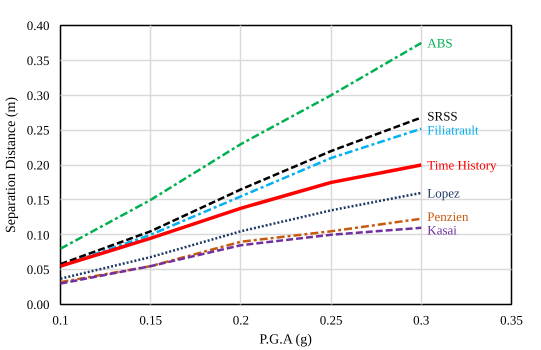 This screenshot has width=541, height=350. What do you see at coordinates (38, 25) in the screenshot?
I see `y-tick-label: 0.40` at bounding box center [38, 25].